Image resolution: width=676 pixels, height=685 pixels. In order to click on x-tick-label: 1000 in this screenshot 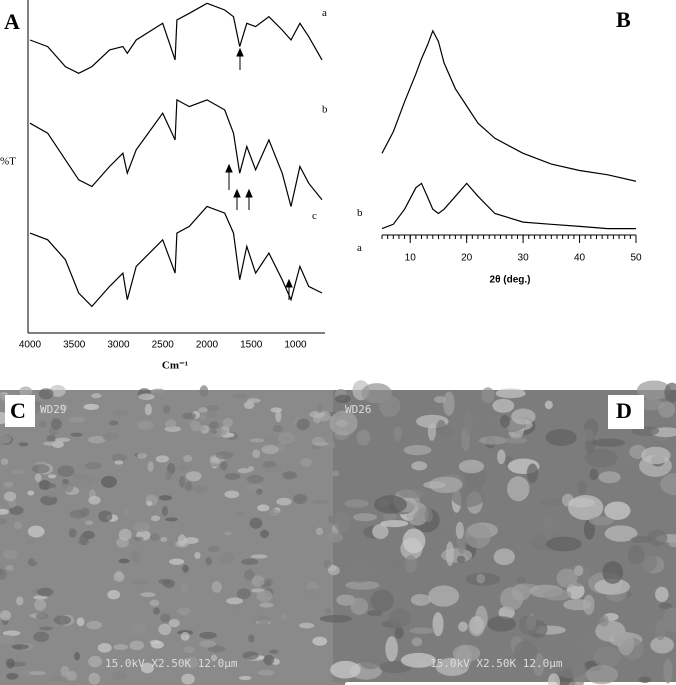, I will do `click(295, 345)`.